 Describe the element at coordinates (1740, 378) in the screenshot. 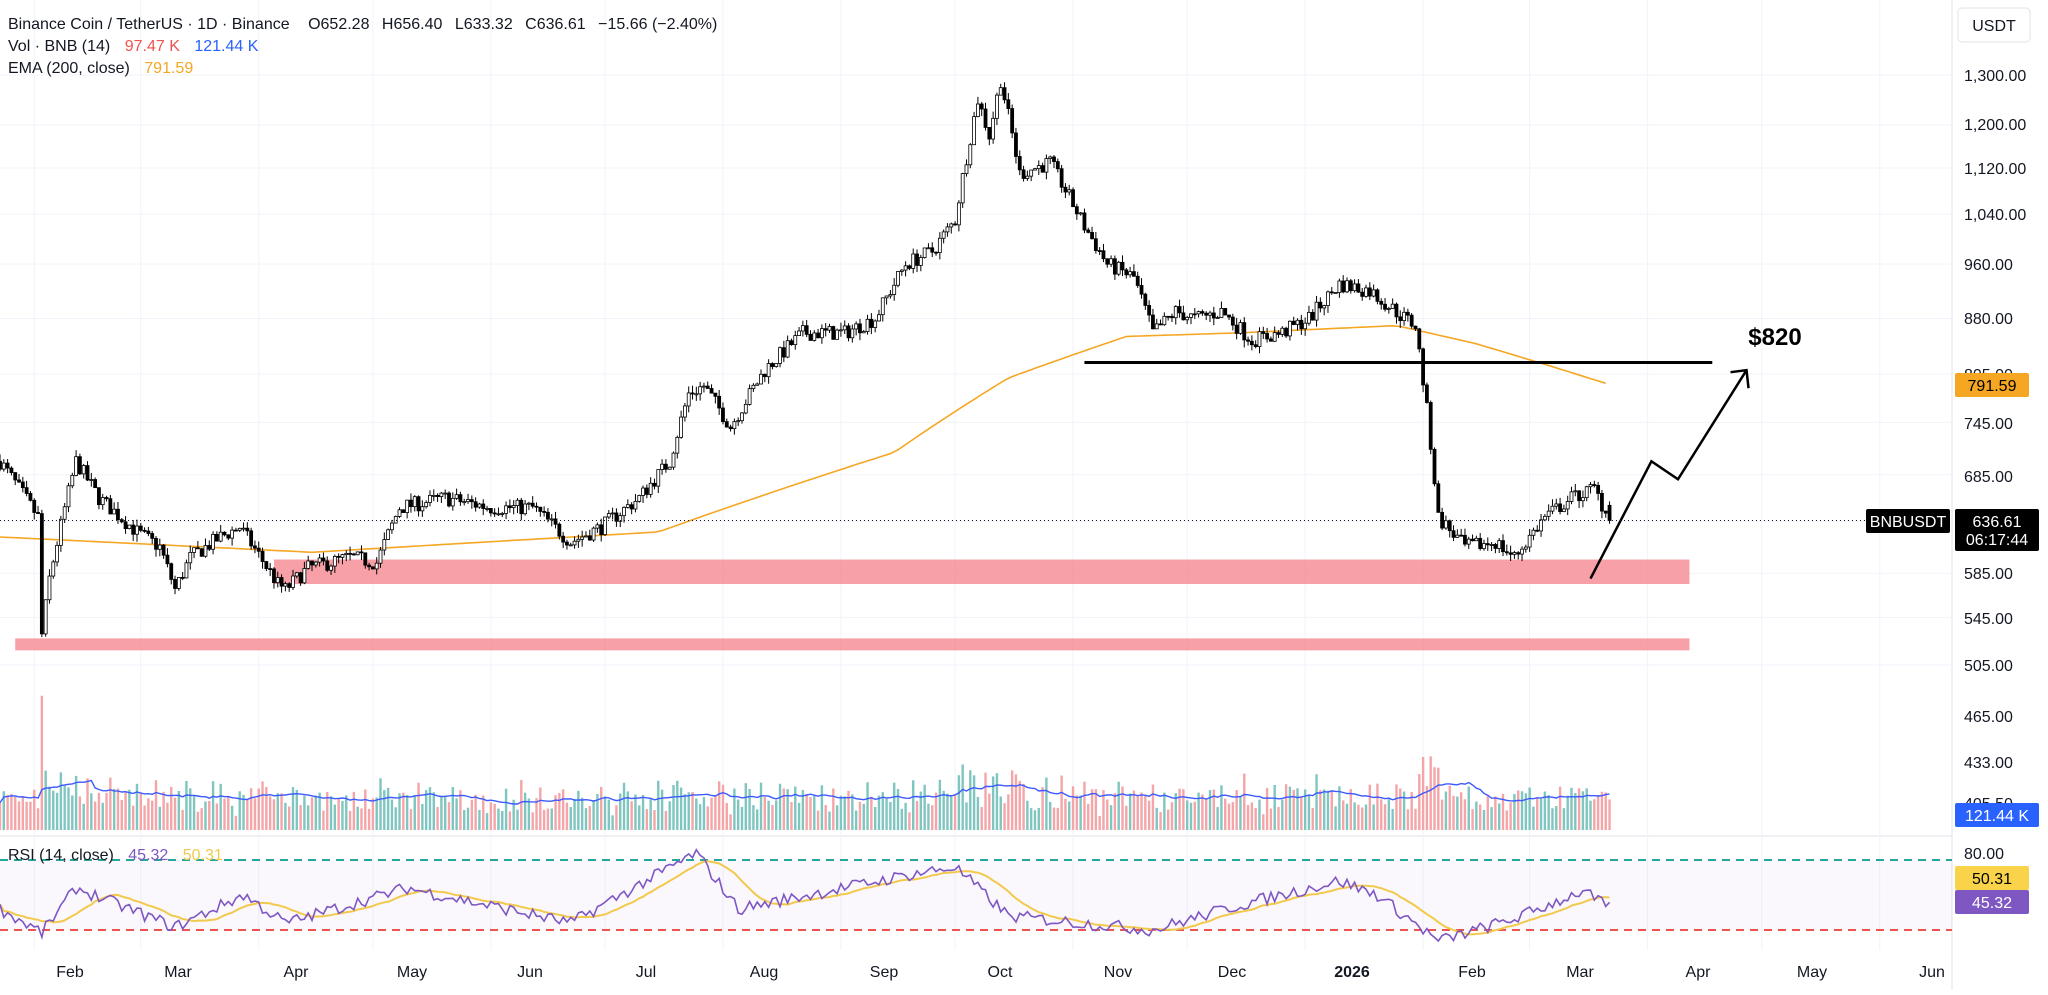

I see `projection-arrow-head` at that location.